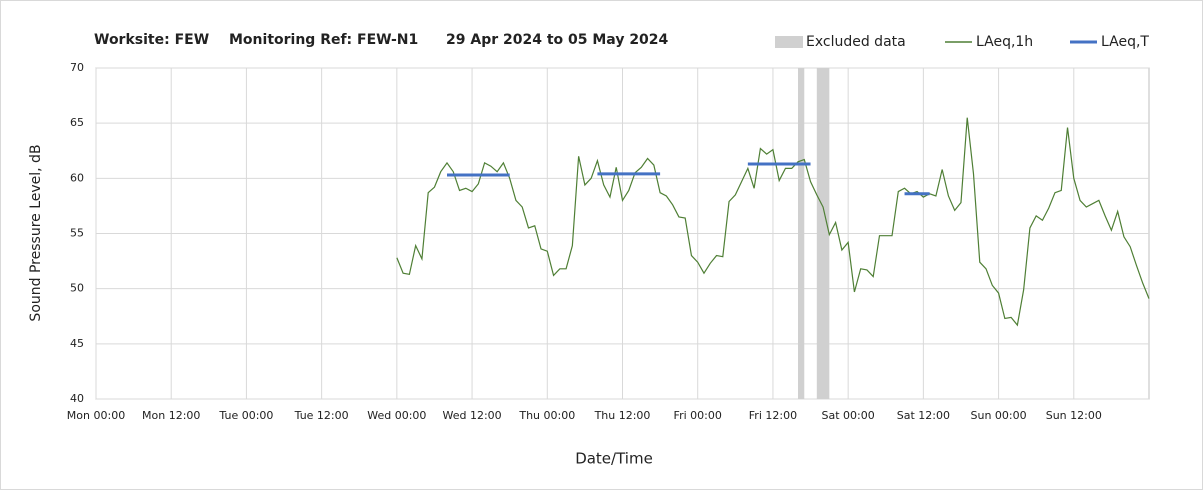 Image resolution: width=1203 pixels, height=490 pixels. Describe the element at coordinates (396, 415) in the screenshot. I see `x-tick-label: Wed 00:00` at that location.